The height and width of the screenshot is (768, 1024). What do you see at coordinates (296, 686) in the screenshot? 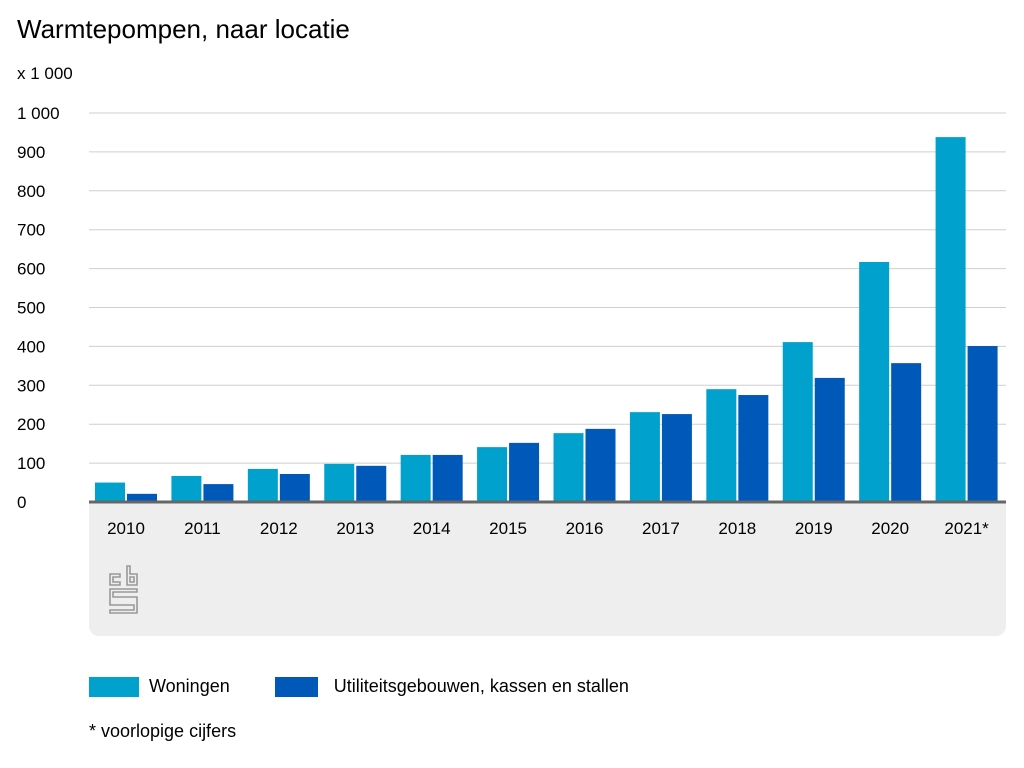
I see `legend-swatch-utiliteit` at bounding box center [296, 686].